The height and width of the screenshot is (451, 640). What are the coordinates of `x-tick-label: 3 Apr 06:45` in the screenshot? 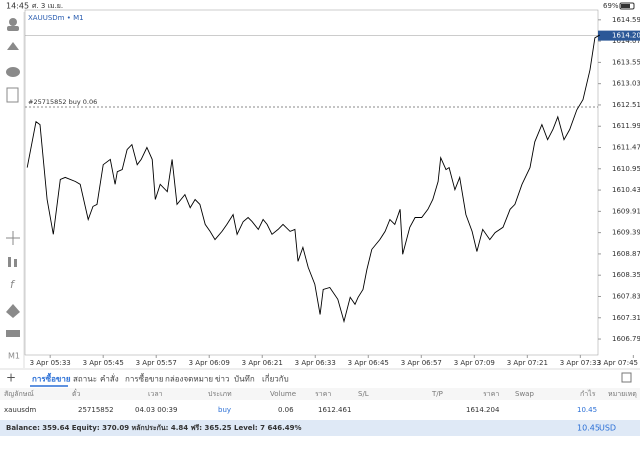 It's located at (368, 363).